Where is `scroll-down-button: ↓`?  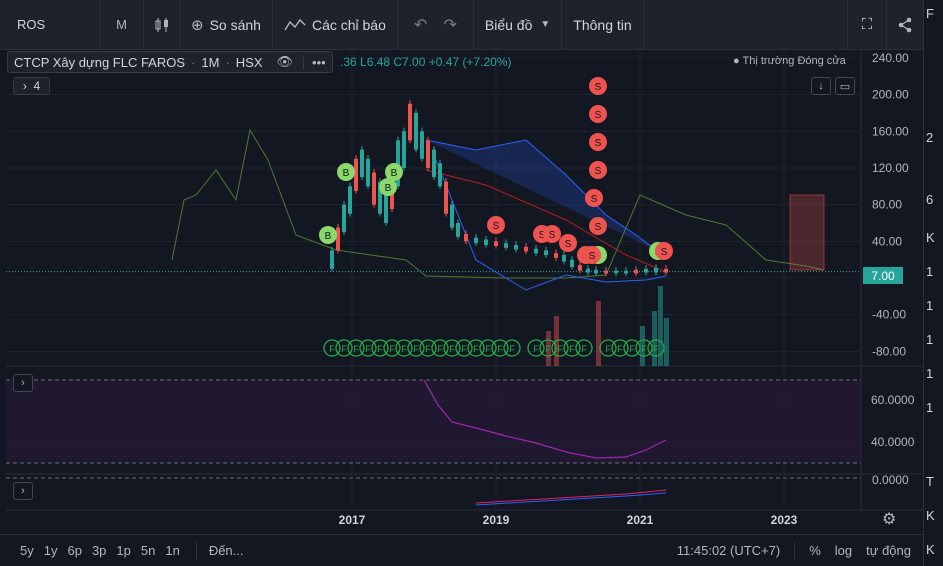
scroll-down-button: ↓ is located at coordinates (821, 86).